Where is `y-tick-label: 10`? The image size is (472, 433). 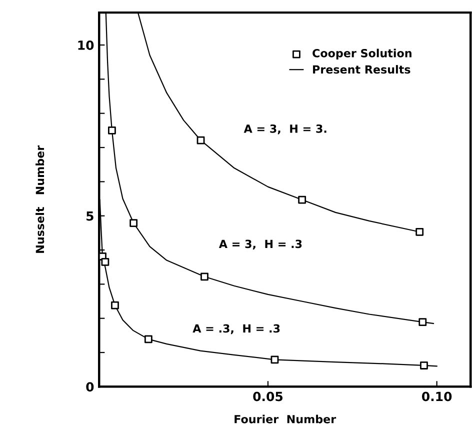
y-tick-label: 10 is located at coordinates (86, 45).